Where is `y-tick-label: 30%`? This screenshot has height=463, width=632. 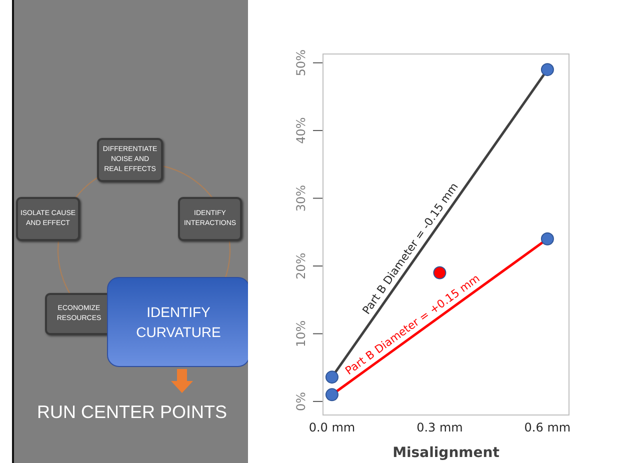
y-tick-label: 30% is located at coordinates (301, 198).